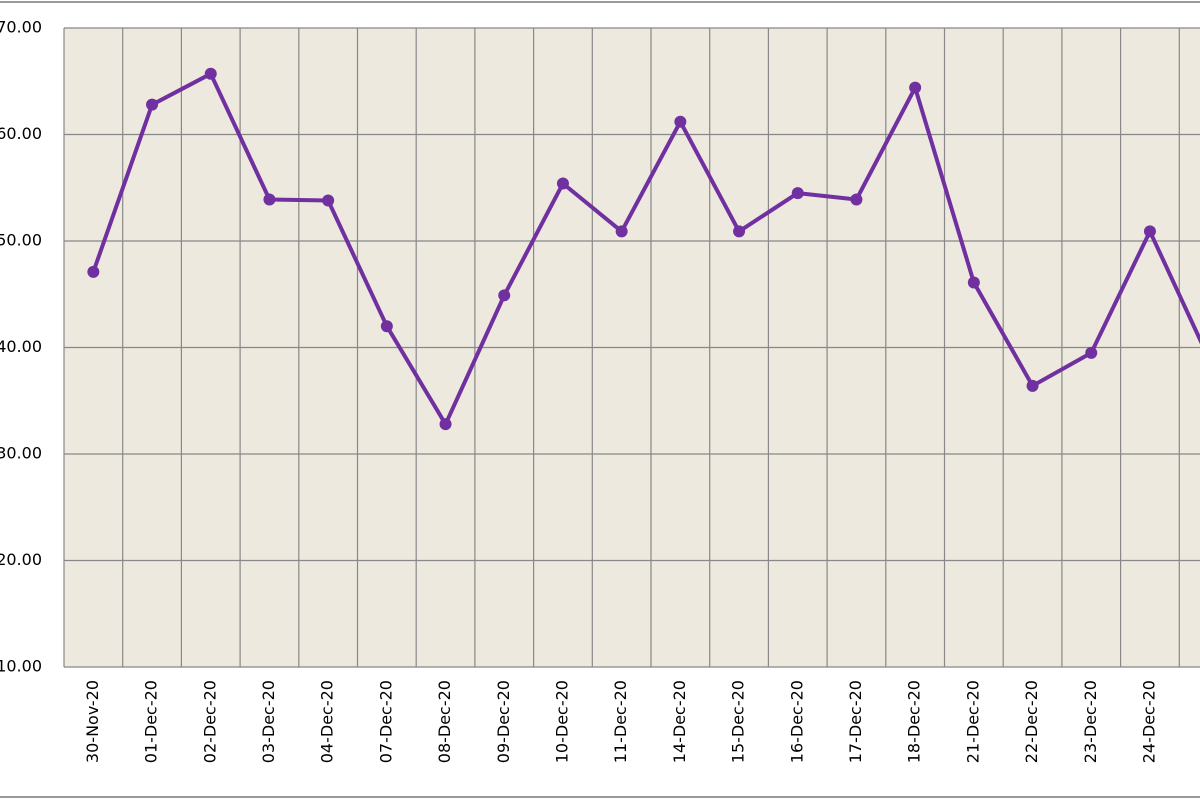 The image size is (1200, 800). I want to click on x-tick-label: 03-Dec-20, so click(268, 721).